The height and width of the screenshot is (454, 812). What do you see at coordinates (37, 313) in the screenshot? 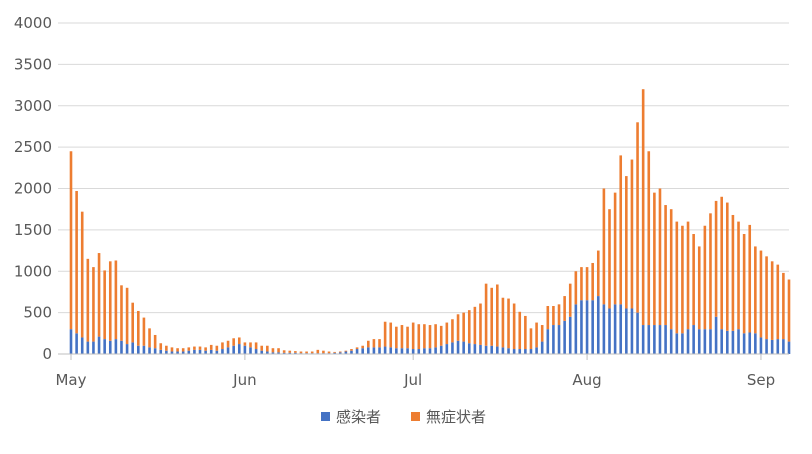
I see `y-tick-label: 500` at bounding box center [37, 313].